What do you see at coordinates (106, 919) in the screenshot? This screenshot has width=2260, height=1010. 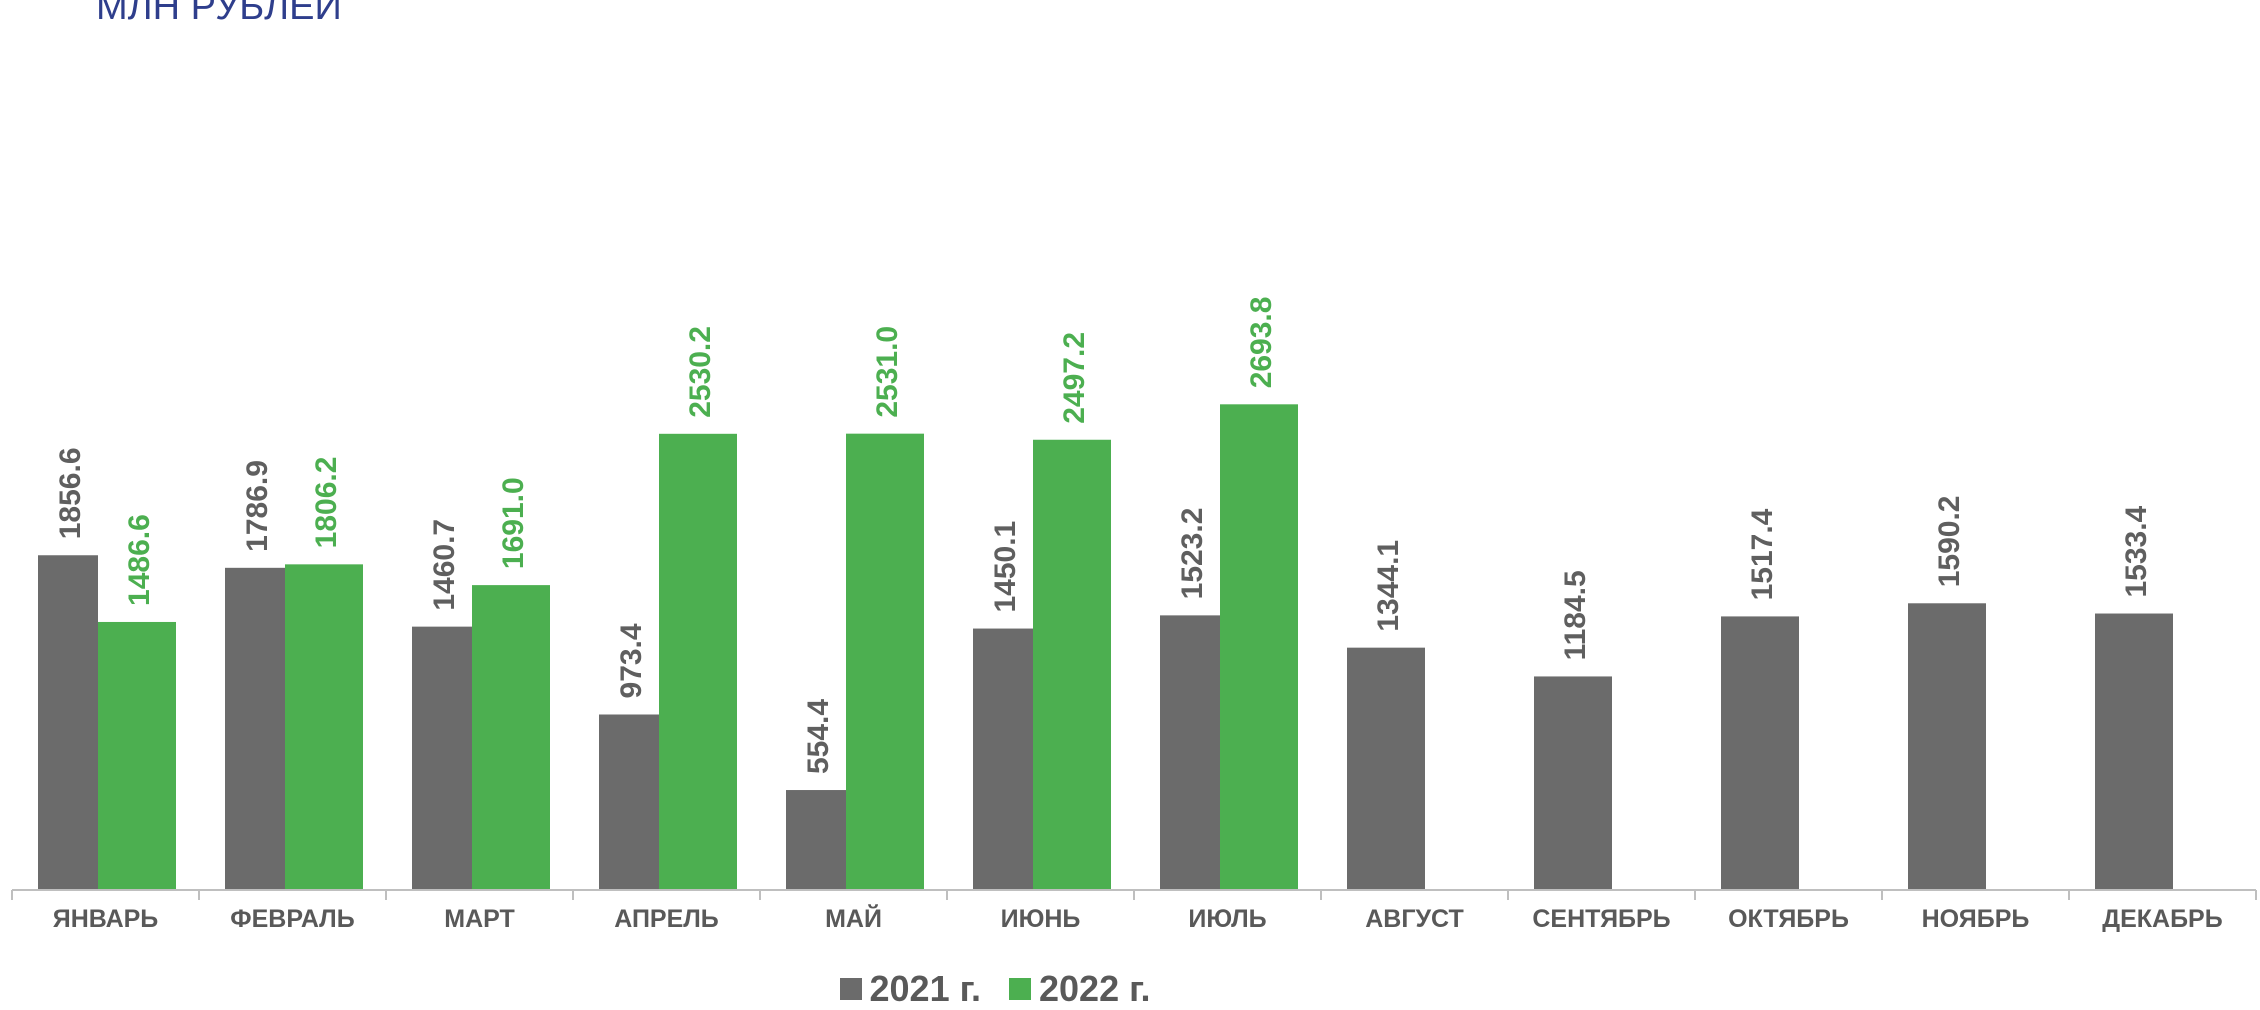 I see `category-label-1: ЯНВАРЬ` at bounding box center [106, 919].